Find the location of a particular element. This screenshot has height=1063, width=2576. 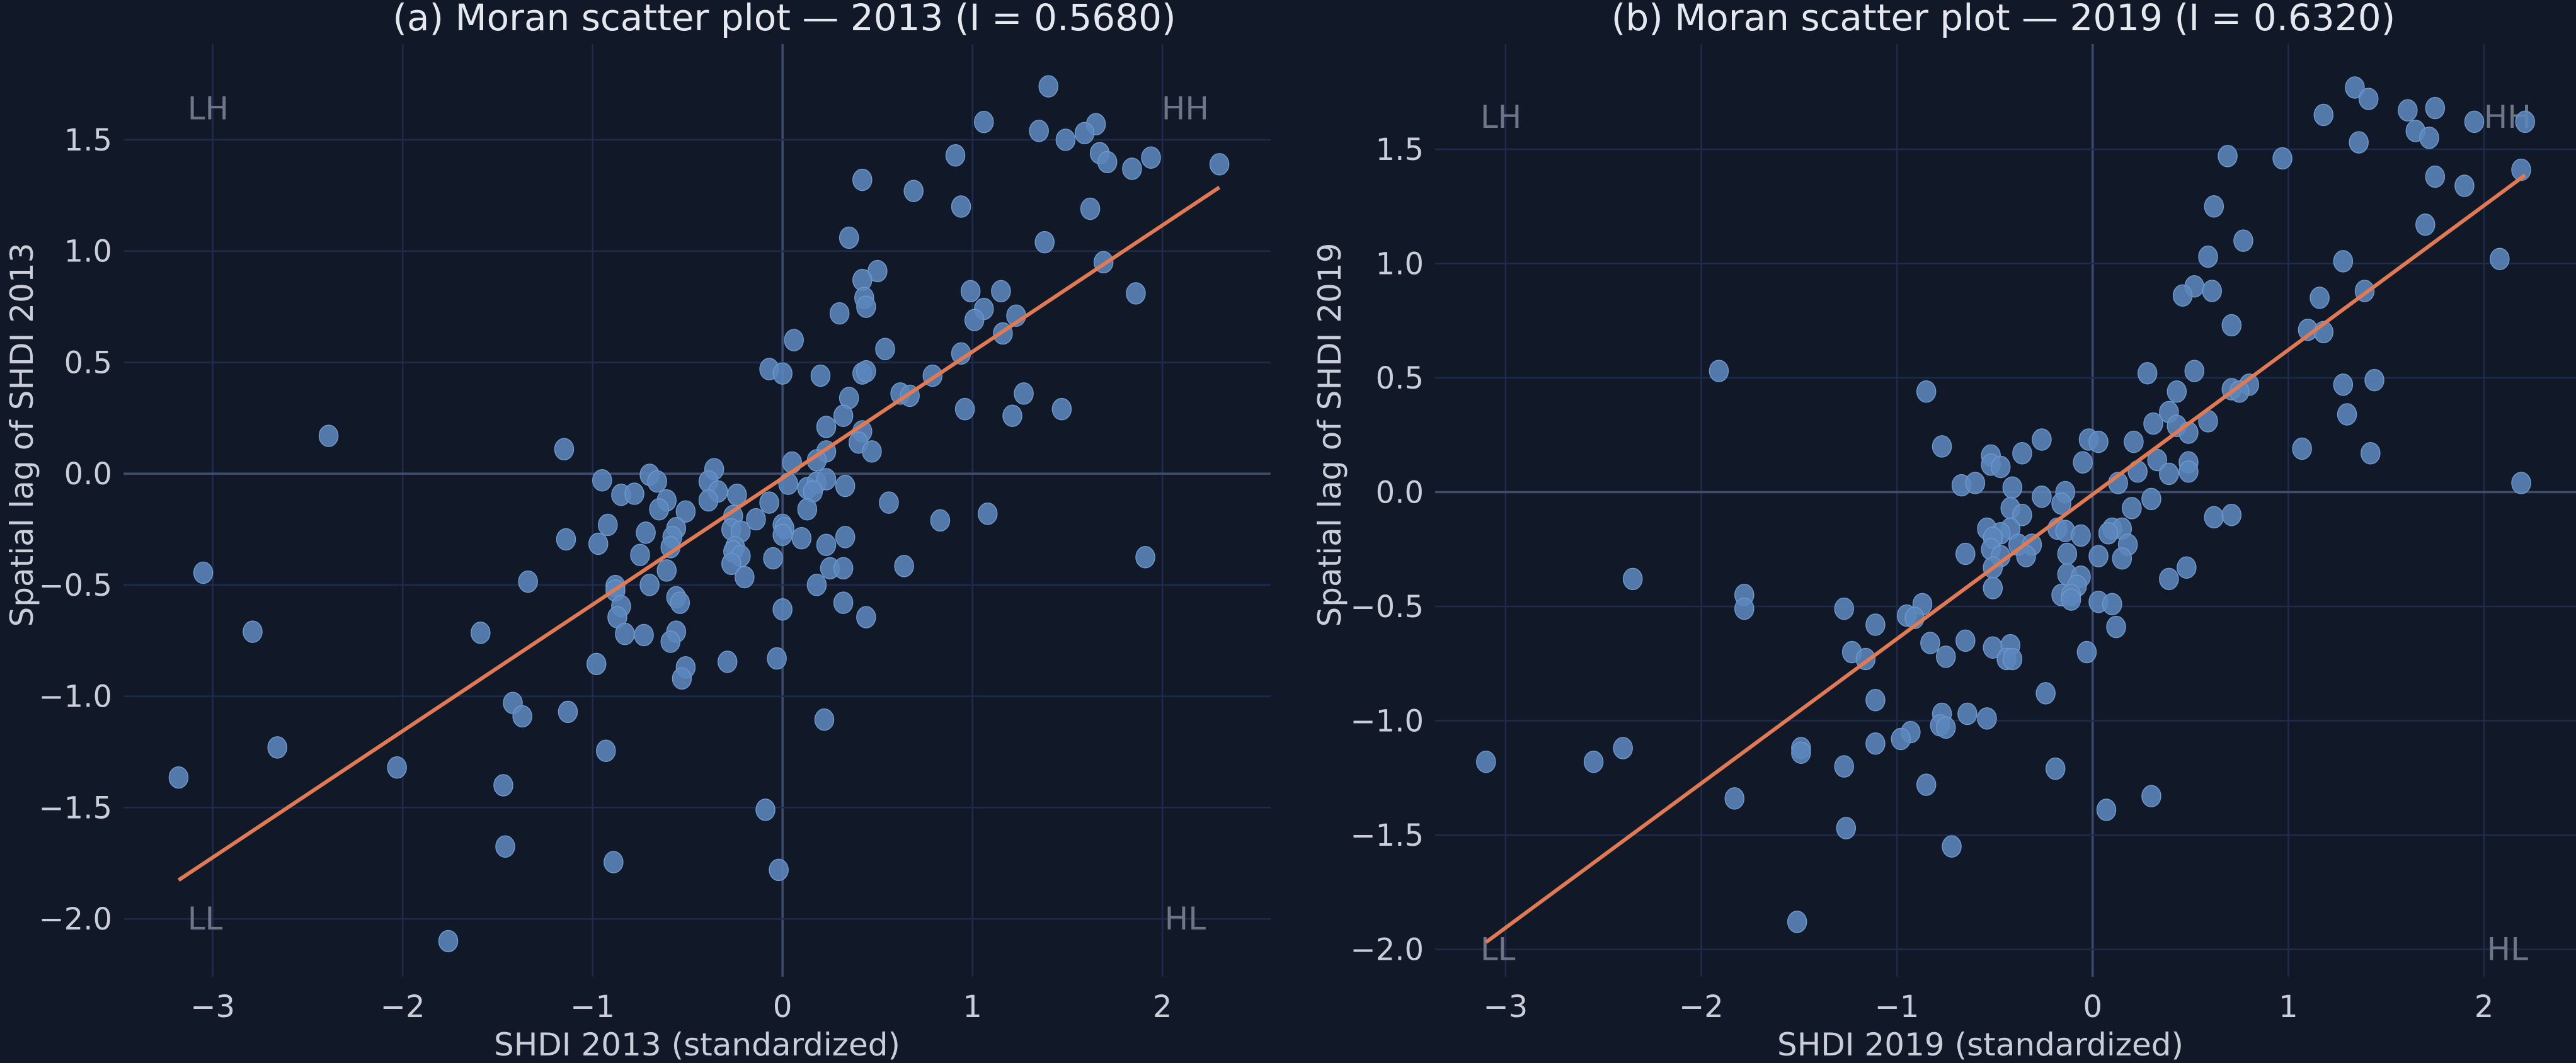

x-tick-label: 1 is located at coordinates (973, 1007).